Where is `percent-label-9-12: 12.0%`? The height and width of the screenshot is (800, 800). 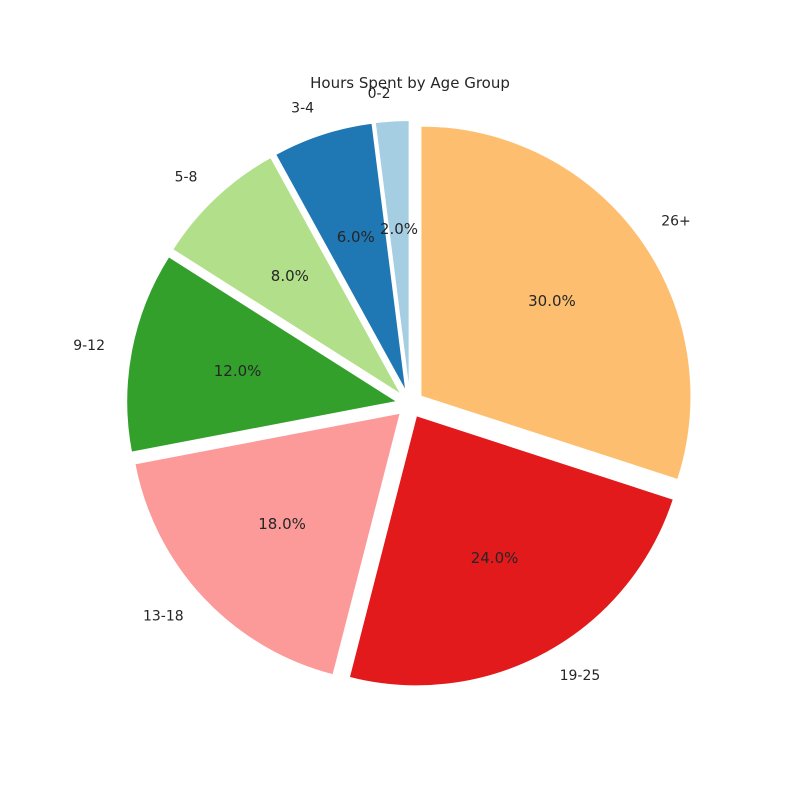
percent-label-9-12: 12.0% is located at coordinates (238, 371).